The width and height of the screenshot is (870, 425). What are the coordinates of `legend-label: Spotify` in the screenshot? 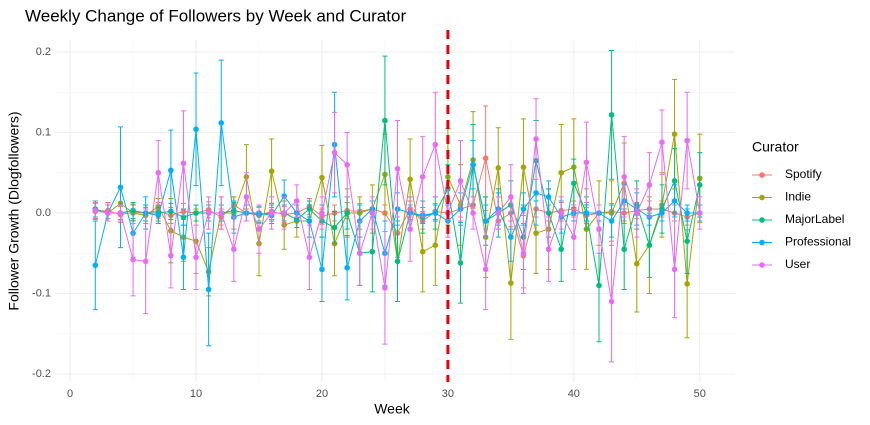 It's located at (803, 174).